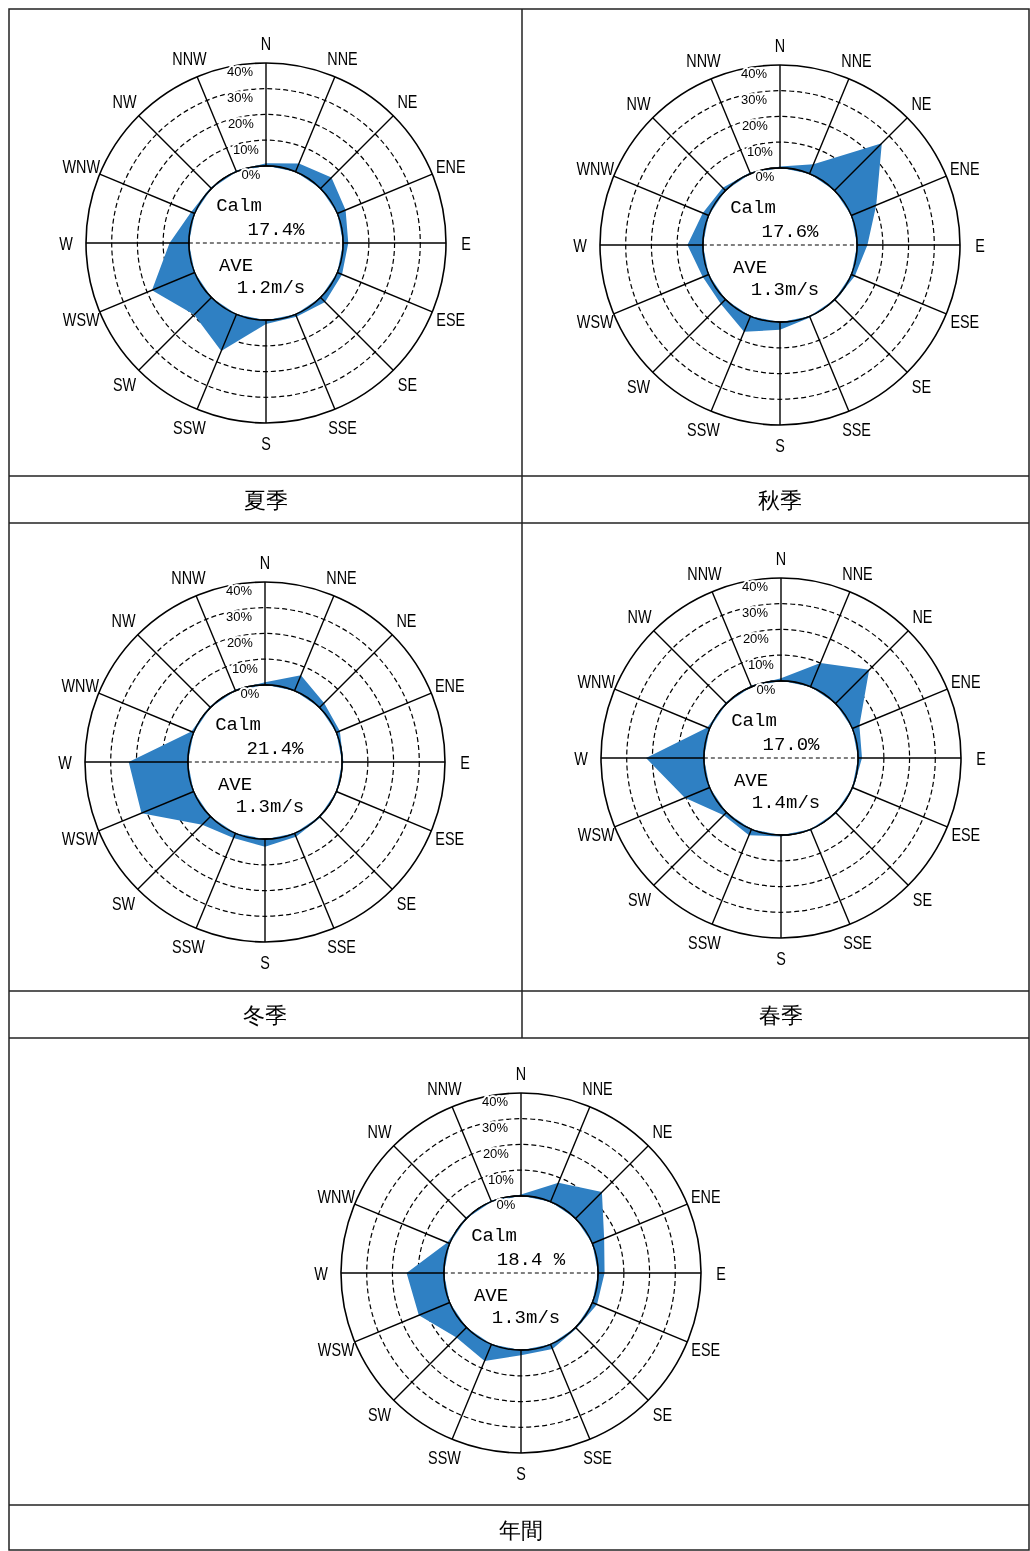 The image size is (1030, 1551). I want to click on text: 年間, so click(521, 1530).